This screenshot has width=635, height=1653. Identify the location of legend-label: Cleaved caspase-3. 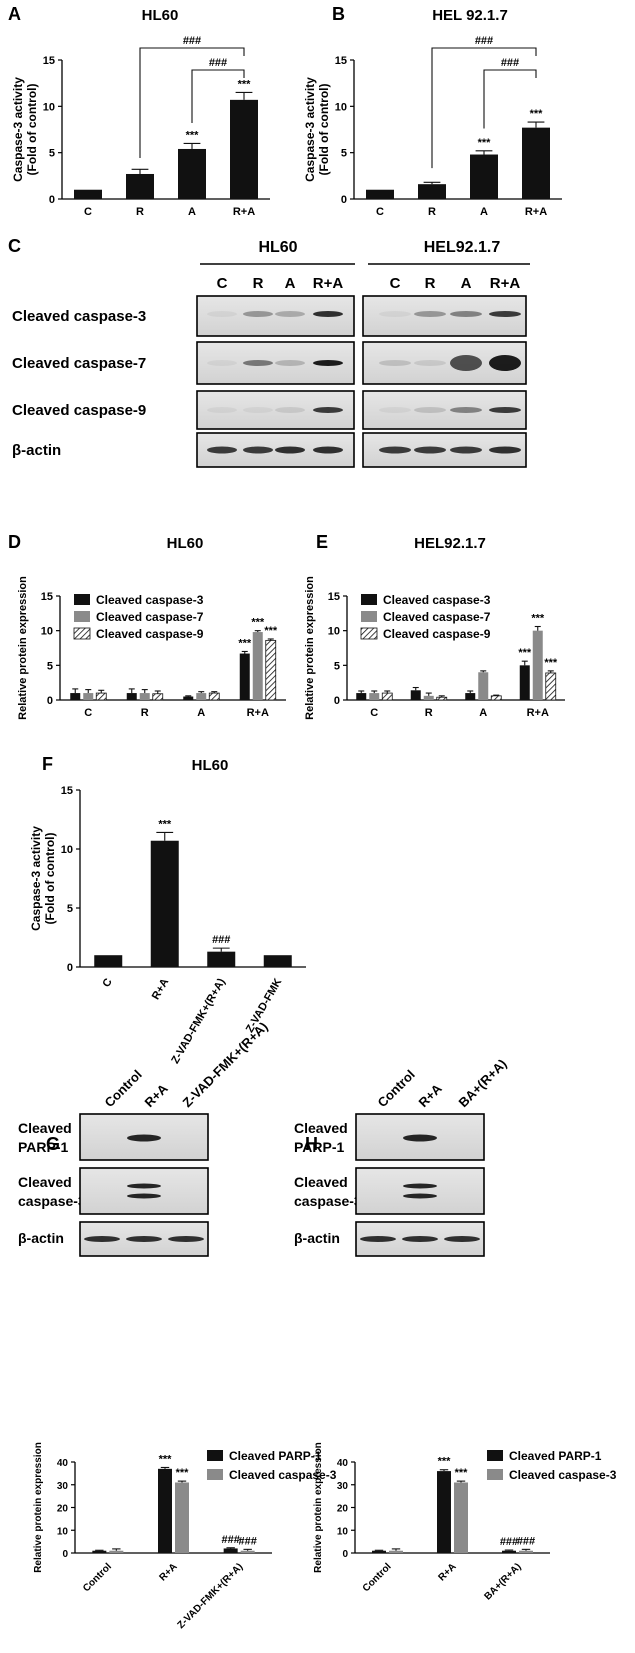
(150, 600).